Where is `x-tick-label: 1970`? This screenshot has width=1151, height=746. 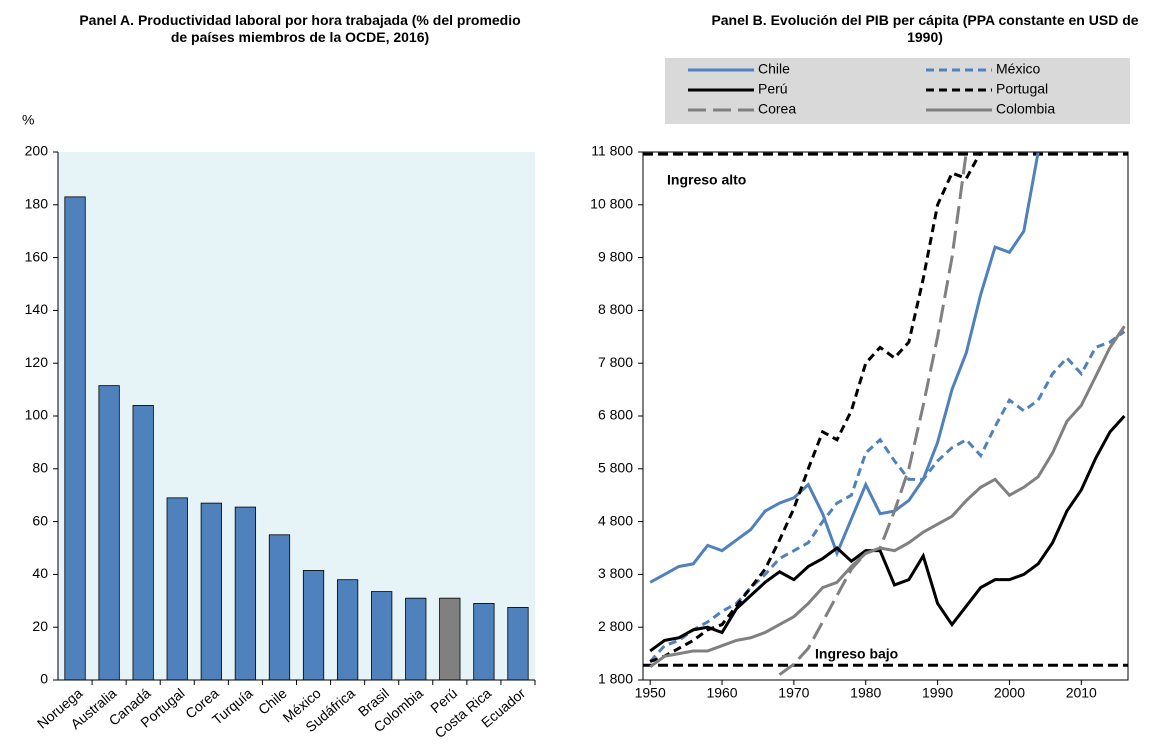 x-tick-label: 1970 is located at coordinates (793, 693).